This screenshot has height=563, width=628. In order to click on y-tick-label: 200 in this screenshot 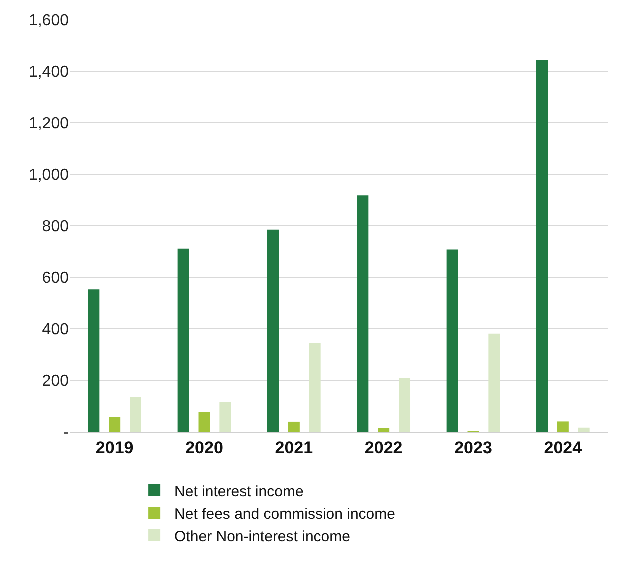, I will do `click(56, 381)`.